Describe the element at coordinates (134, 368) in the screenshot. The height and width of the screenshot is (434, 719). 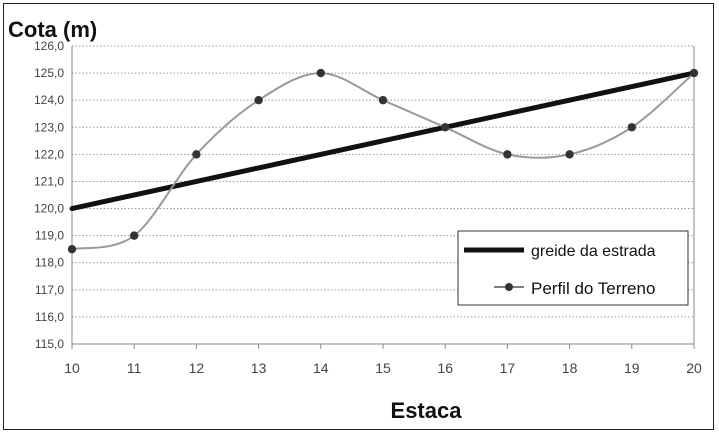
I see `x-tick-label: 11` at that location.